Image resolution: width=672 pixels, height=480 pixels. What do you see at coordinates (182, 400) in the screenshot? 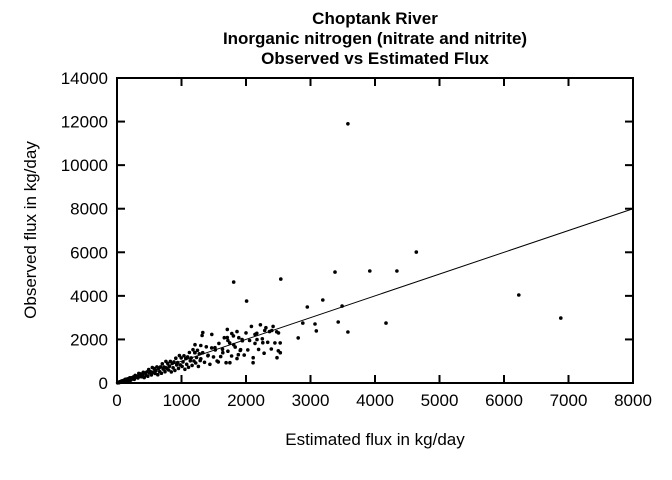
I see `x-tick-label: 1000` at bounding box center [182, 400].